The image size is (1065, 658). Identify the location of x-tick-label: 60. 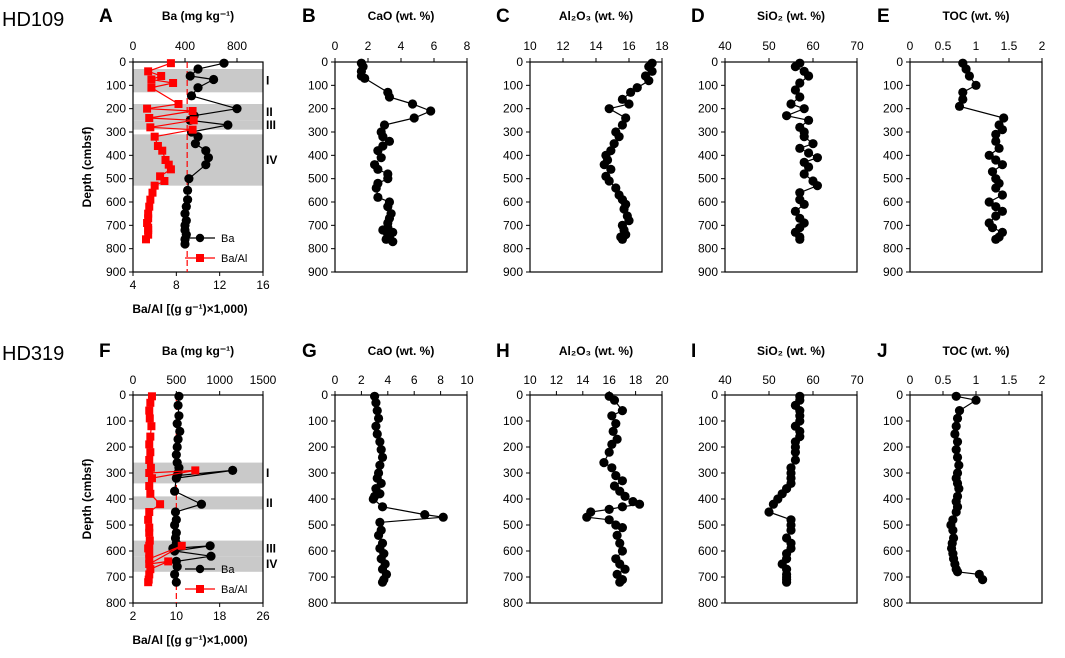
(813, 380).